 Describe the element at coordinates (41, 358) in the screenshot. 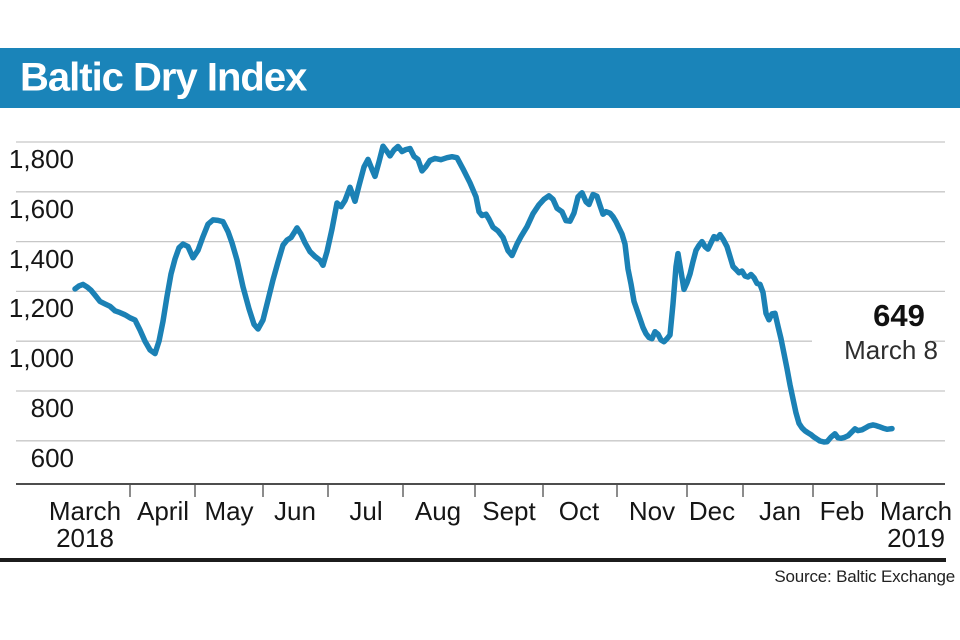

I see `y-axis-label: 1,000` at that location.